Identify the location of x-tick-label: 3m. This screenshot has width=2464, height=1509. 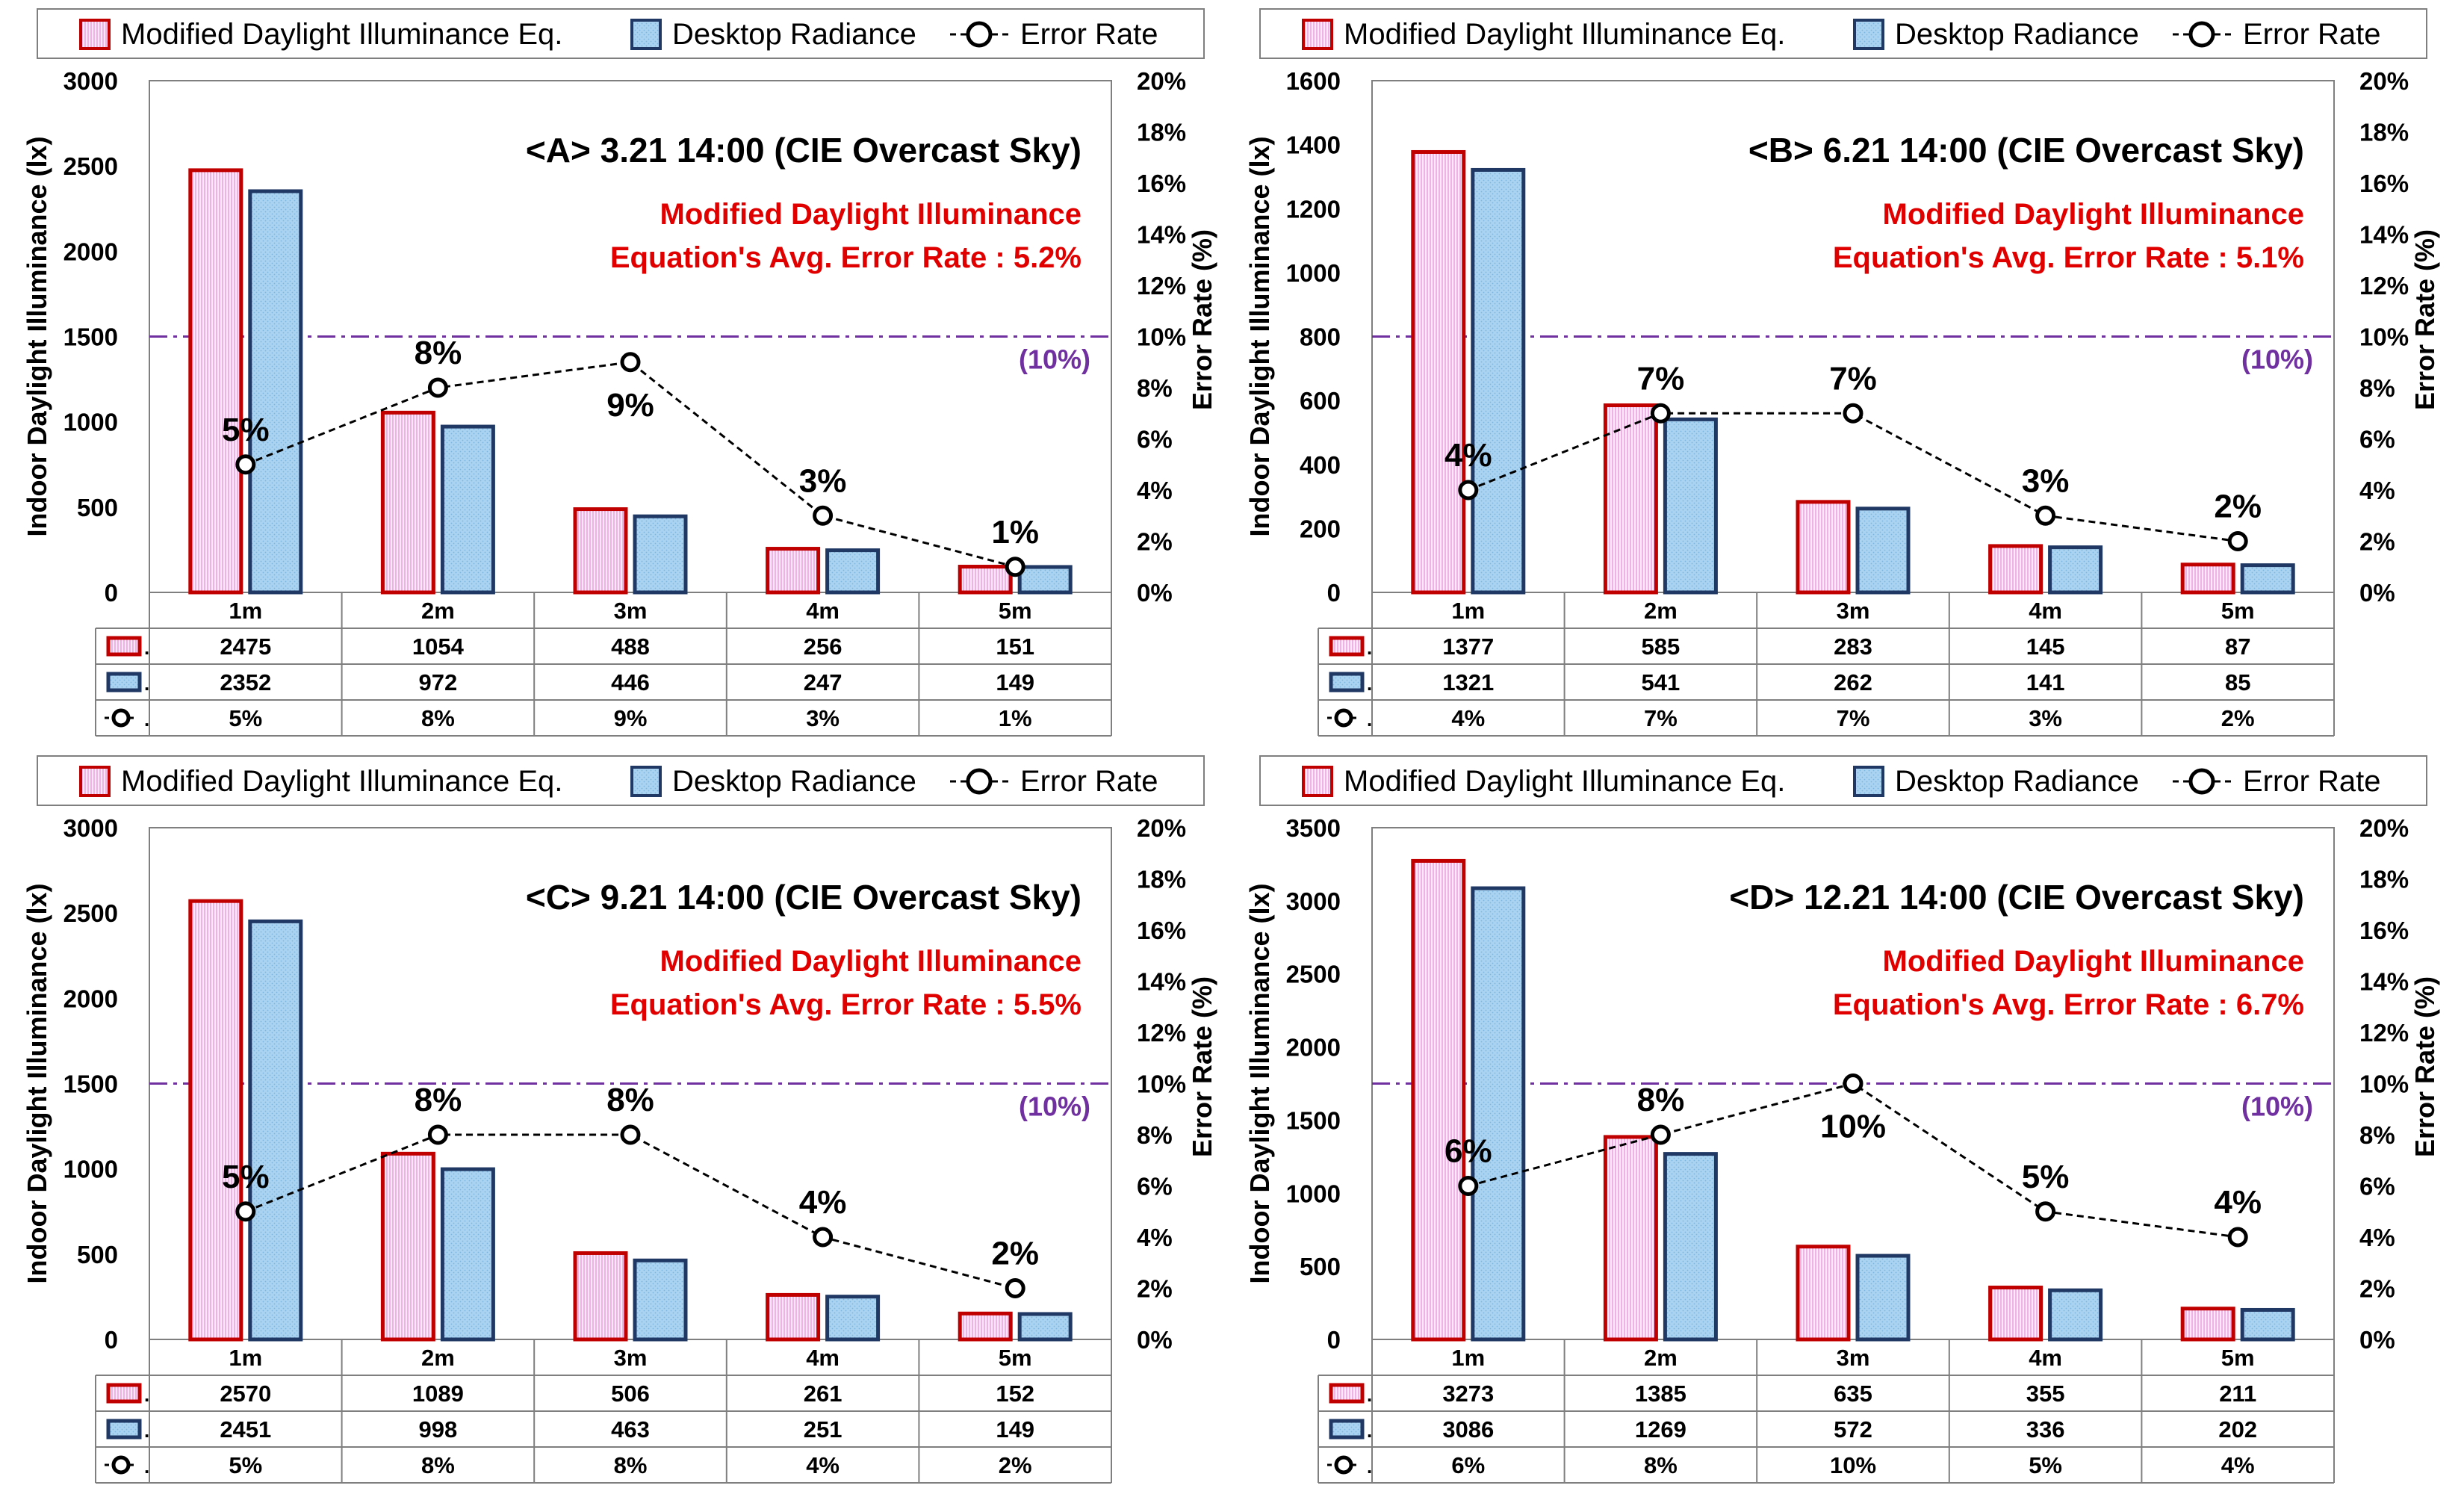
(1853, 1358).